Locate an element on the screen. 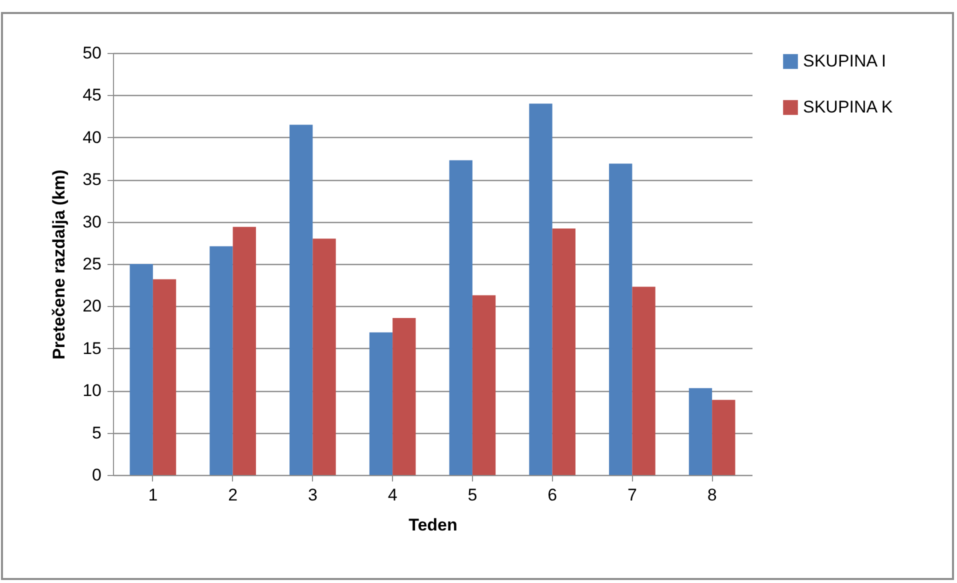 Image resolution: width=957 pixels, height=583 pixels. y-tick-label: 40 is located at coordinates (92, 137).